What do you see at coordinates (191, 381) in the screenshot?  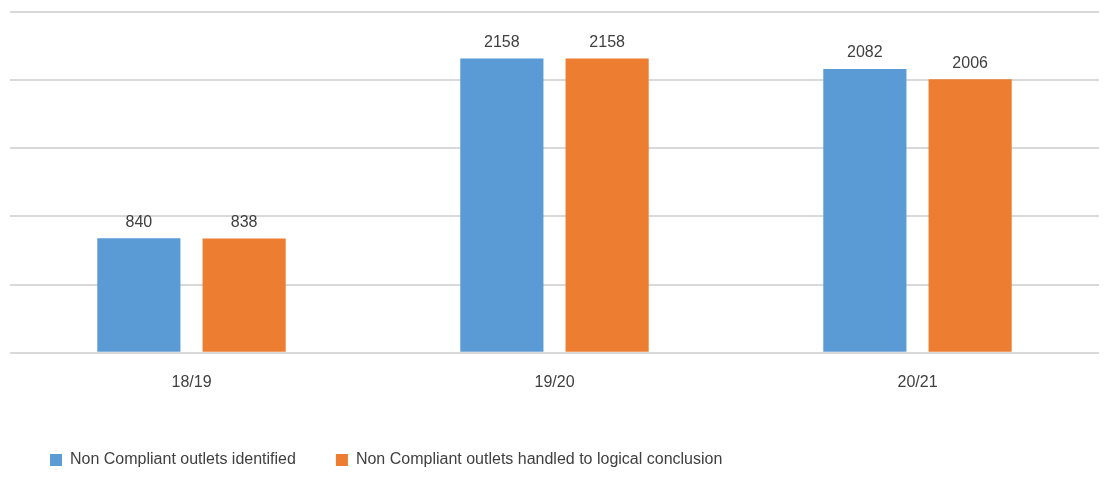 I see `x-tick-label: 18/19` at bounding box center [191, 381].